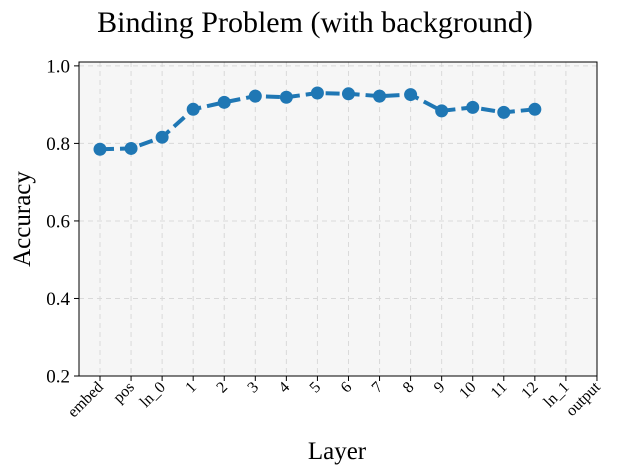 The height and width of the screenshot is (475, 630). I want to click on x-tick-label: ln_0, so click(153, 395).